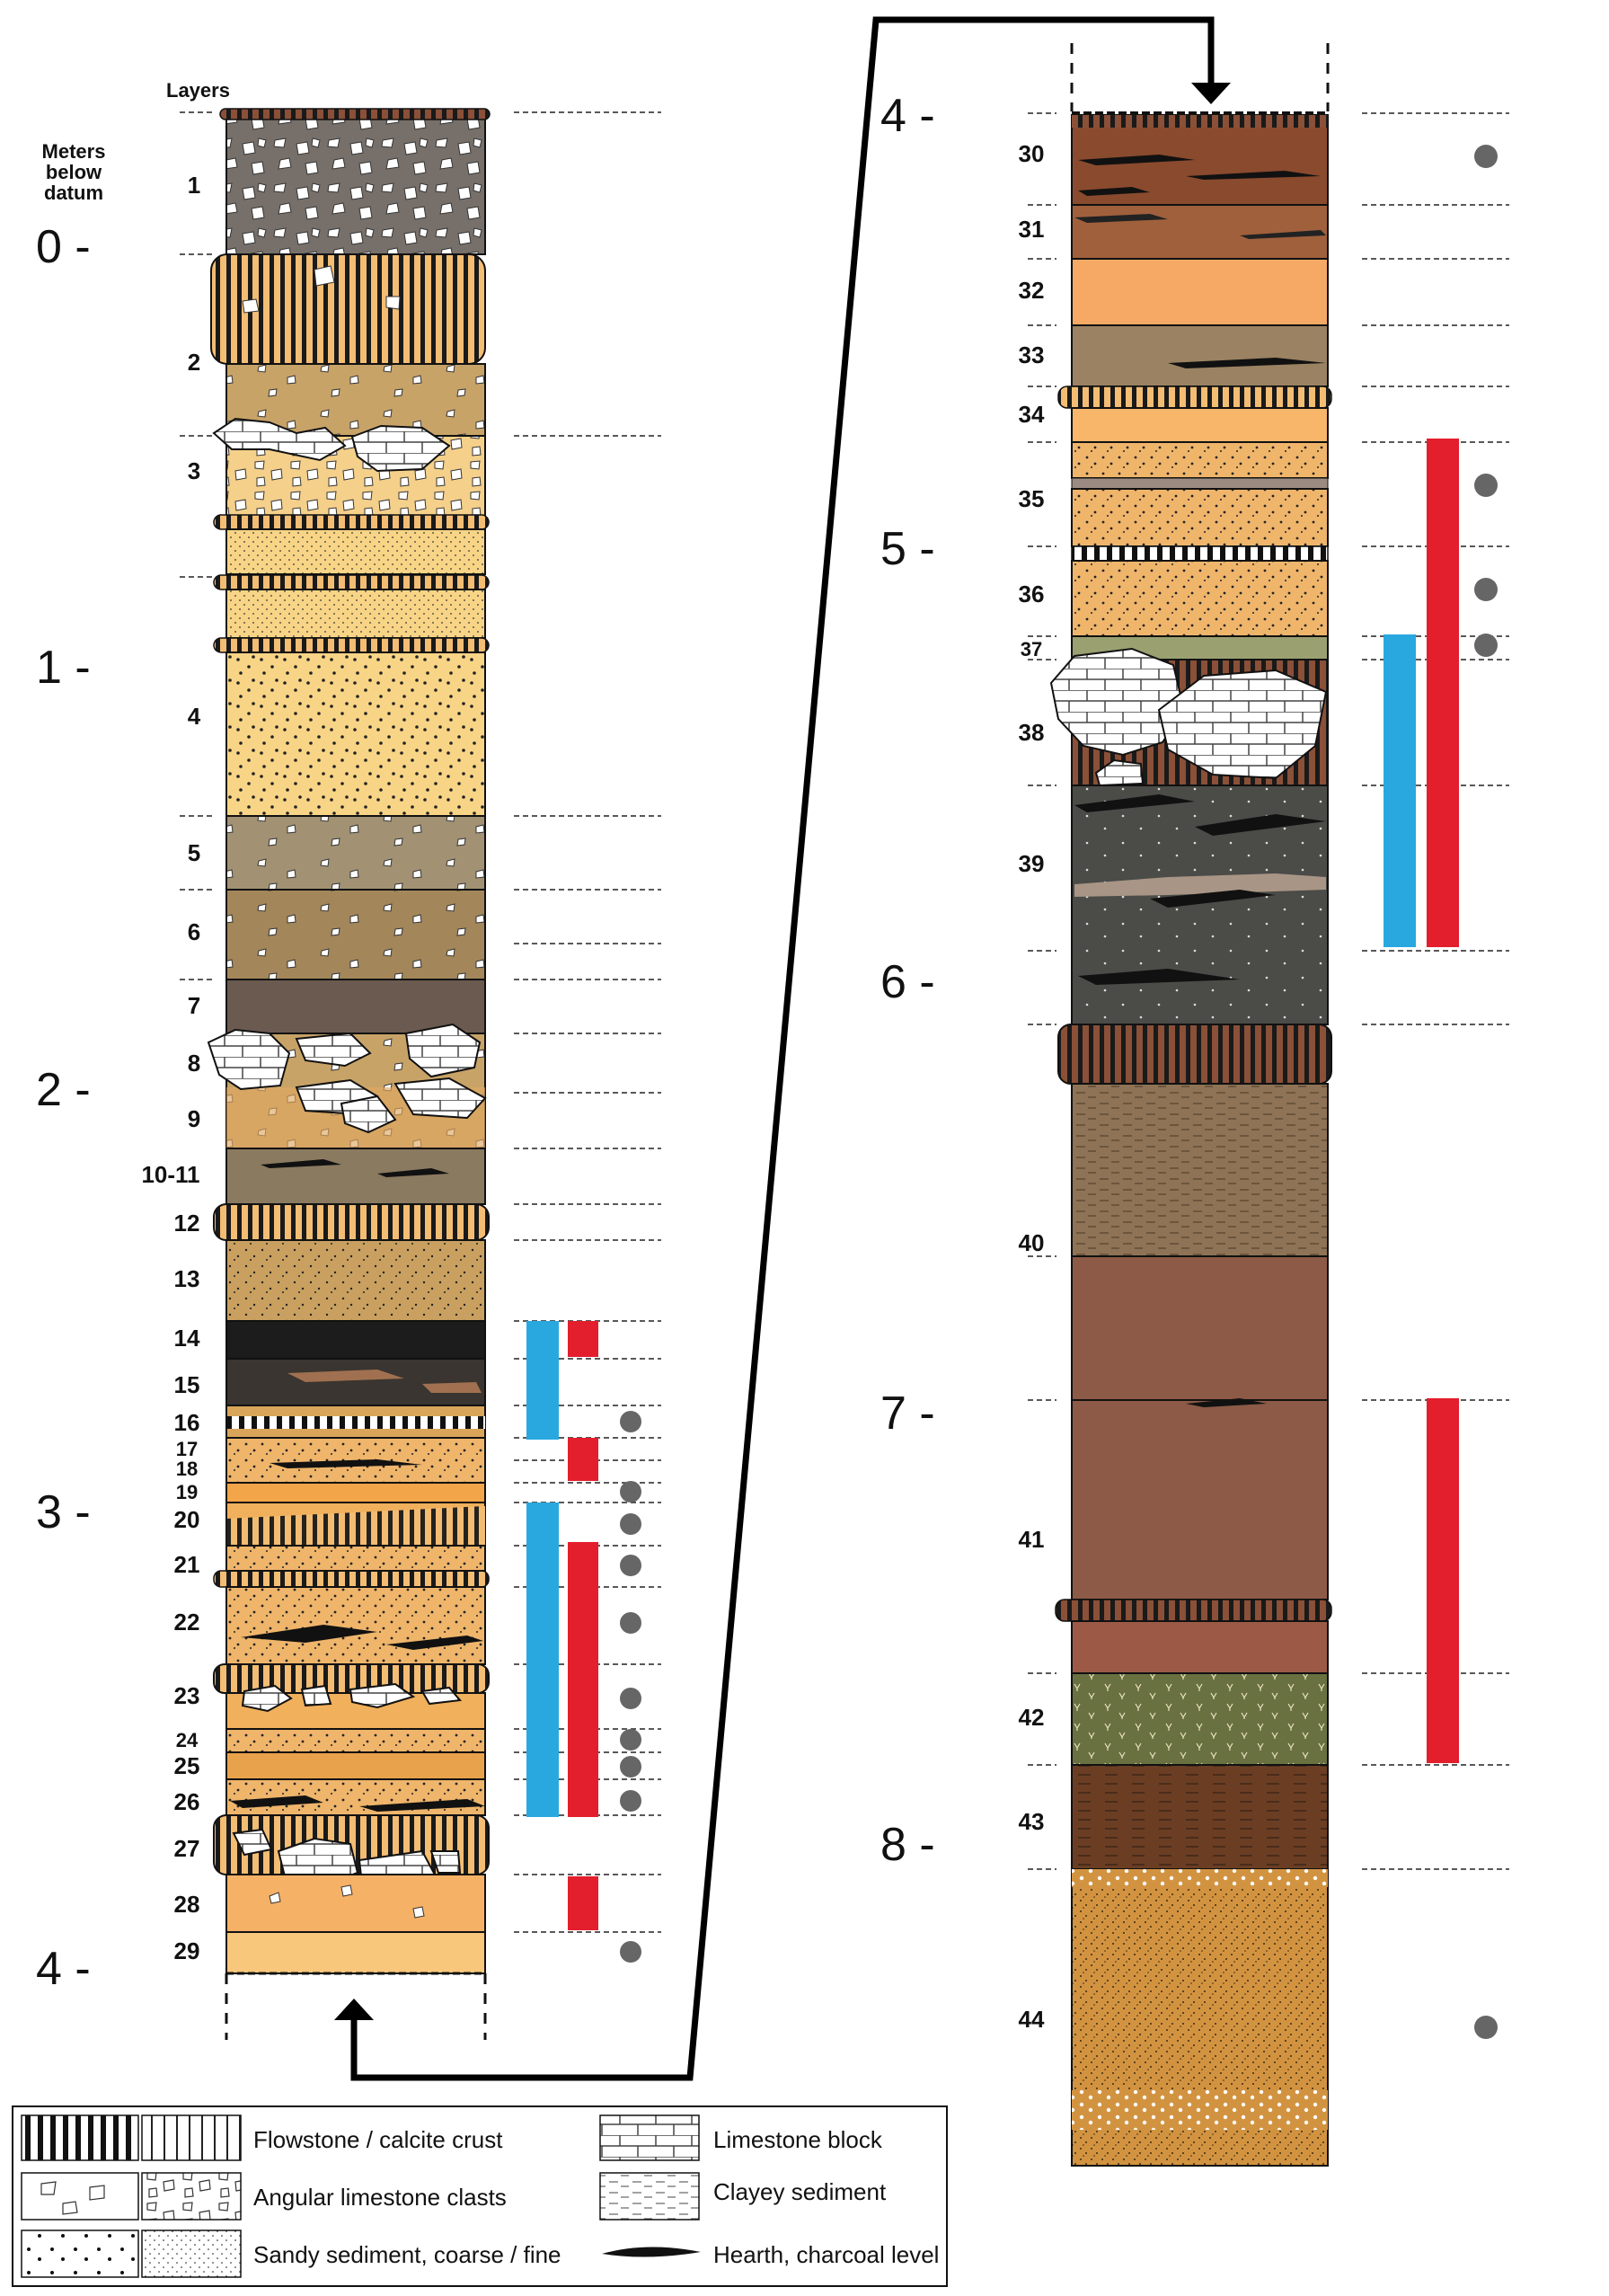 This screenshot has height=2296, width=1609. Describe the element at coordinates (80, 2254) in the screenshot. I see `sand-coarse-swatch` at that location.